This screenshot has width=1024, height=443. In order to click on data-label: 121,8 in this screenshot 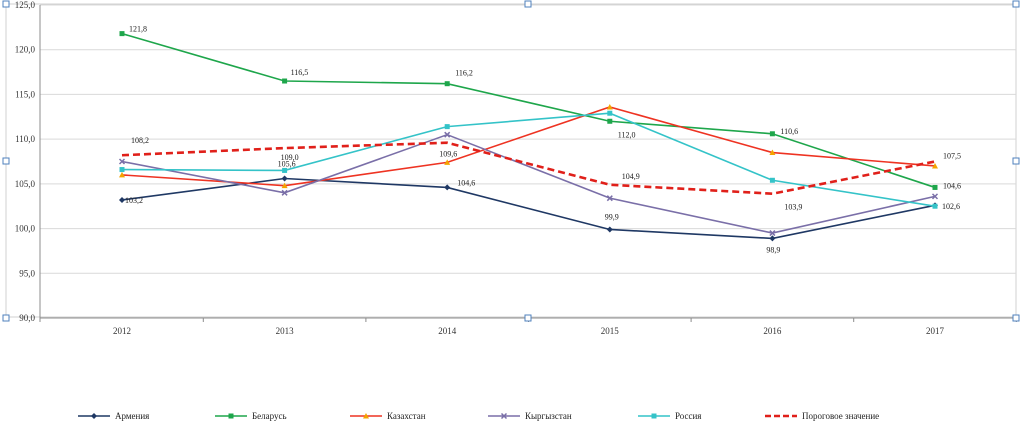, I will do `click(138, 29)`.